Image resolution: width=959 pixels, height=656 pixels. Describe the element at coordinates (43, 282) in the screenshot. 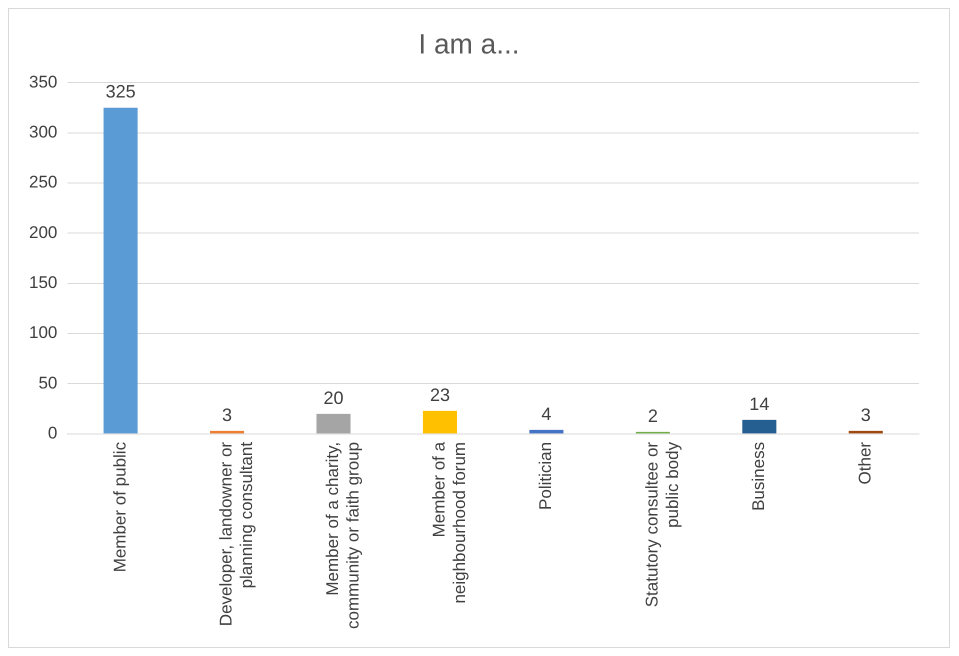

I see `y-tick-label: 150` at that location.